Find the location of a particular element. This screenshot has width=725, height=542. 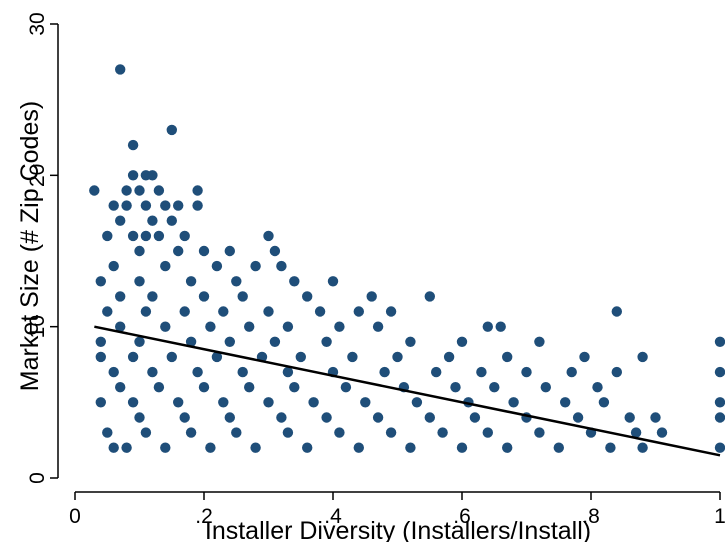

y-tick-label: 30 is located at coordinates (37, 23).